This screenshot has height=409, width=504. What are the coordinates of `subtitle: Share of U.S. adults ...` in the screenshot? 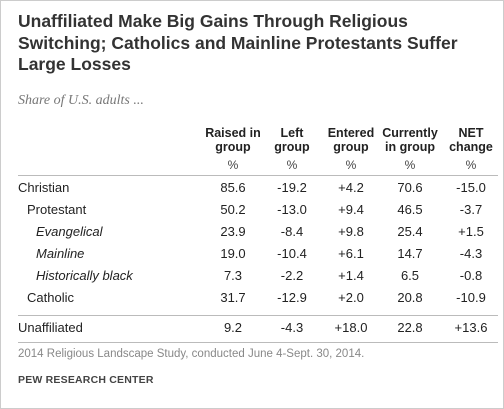 It's located at (81, 100).